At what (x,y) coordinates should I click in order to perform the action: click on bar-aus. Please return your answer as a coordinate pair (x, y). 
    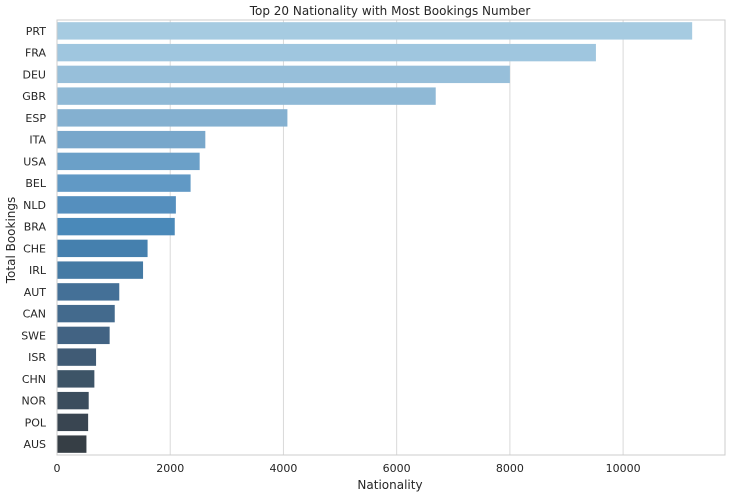
    Looking at the image, I should click on (72, 444).